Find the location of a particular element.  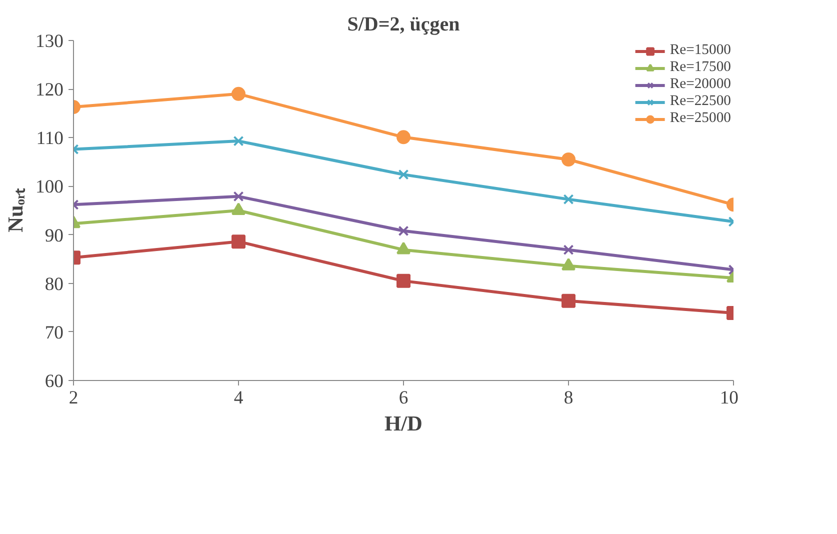

legend-label: Re=22500 is located at coordinates (700, 101).